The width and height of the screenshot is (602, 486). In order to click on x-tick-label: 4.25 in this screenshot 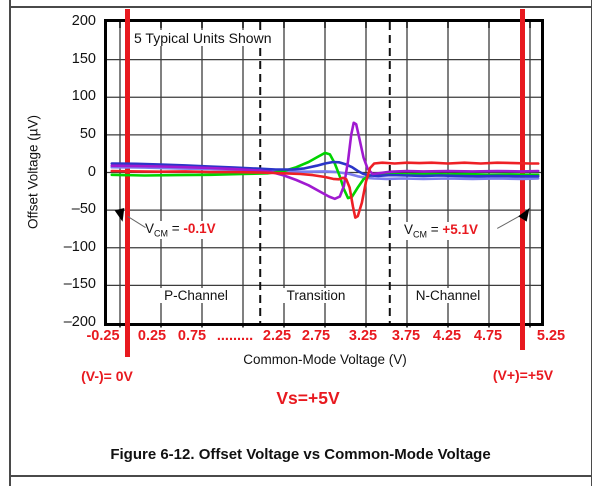, I will do `click(447, 336)`.